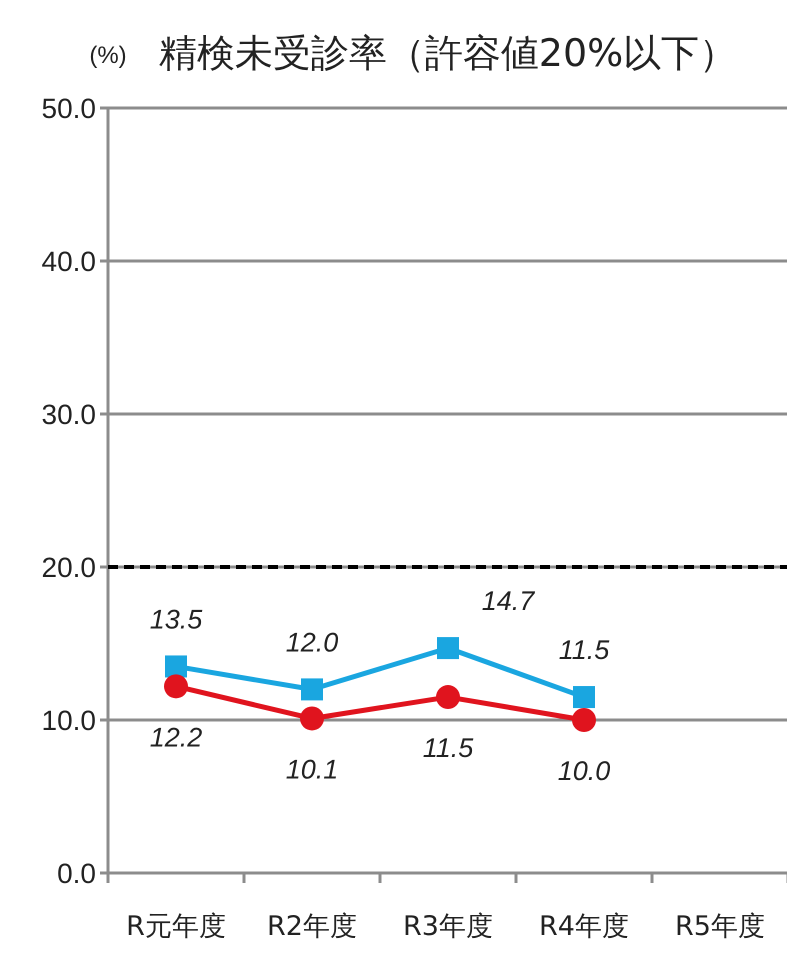 This screenshot has height=960, width=795. I want to click on data-label: 12.2, so click(176, 737).